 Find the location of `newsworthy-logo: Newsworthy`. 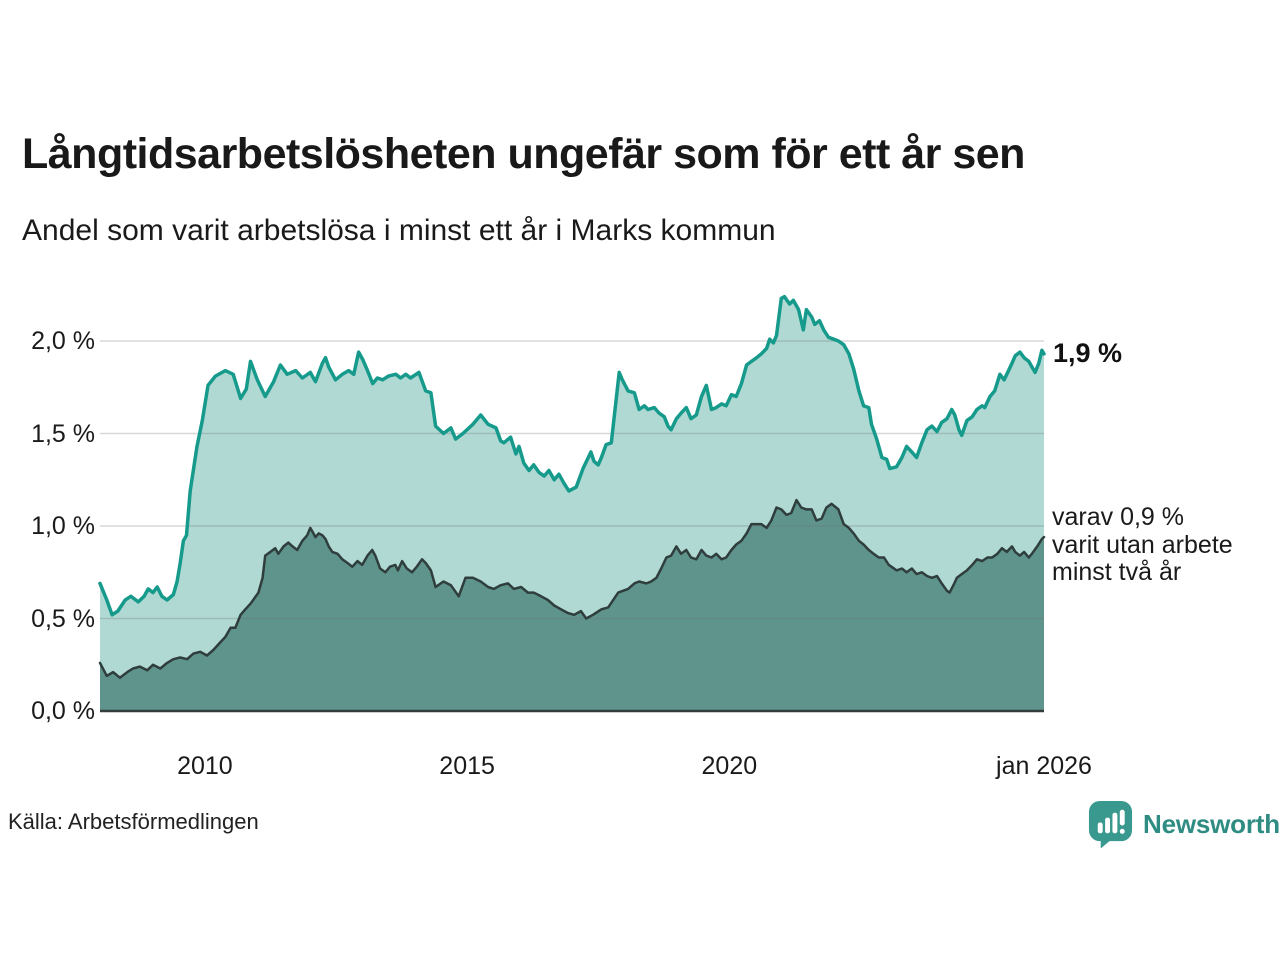

newsworthy-logo: Newsworthy is located at coordinates (1183, 824).